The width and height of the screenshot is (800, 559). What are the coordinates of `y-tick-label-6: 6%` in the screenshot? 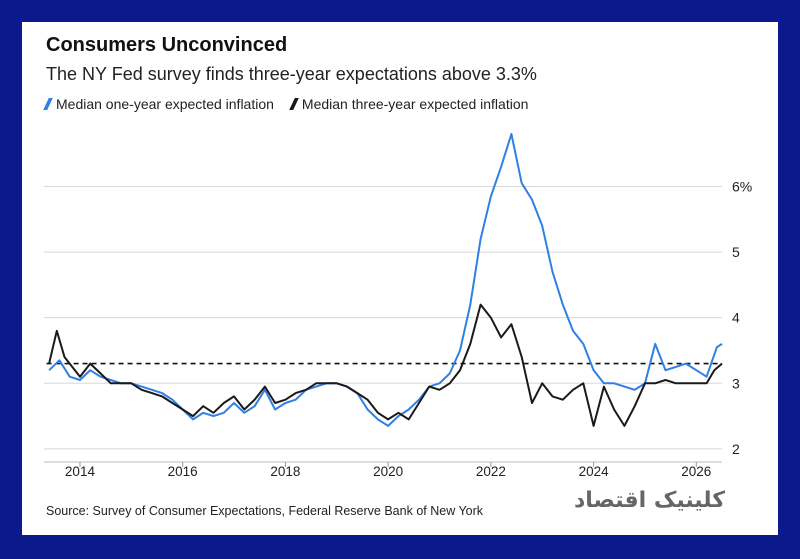 It's located at (742, 186).